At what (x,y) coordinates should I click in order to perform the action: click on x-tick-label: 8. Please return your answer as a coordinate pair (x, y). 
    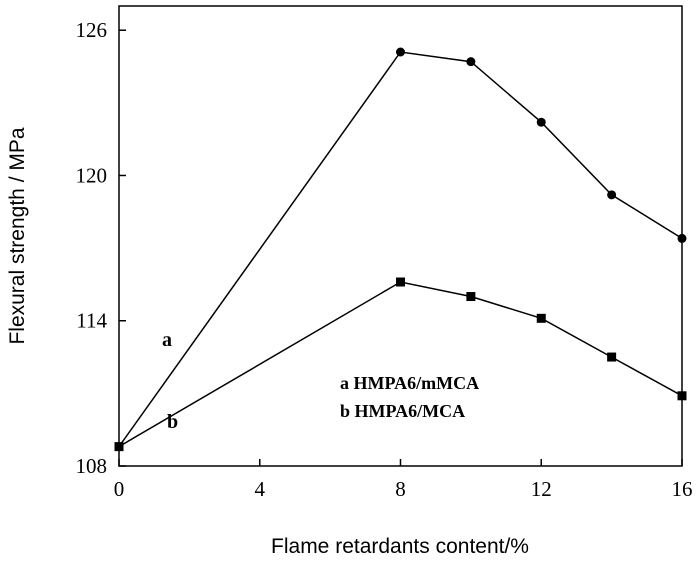
    Looking at the image, I should click on (400, 489).